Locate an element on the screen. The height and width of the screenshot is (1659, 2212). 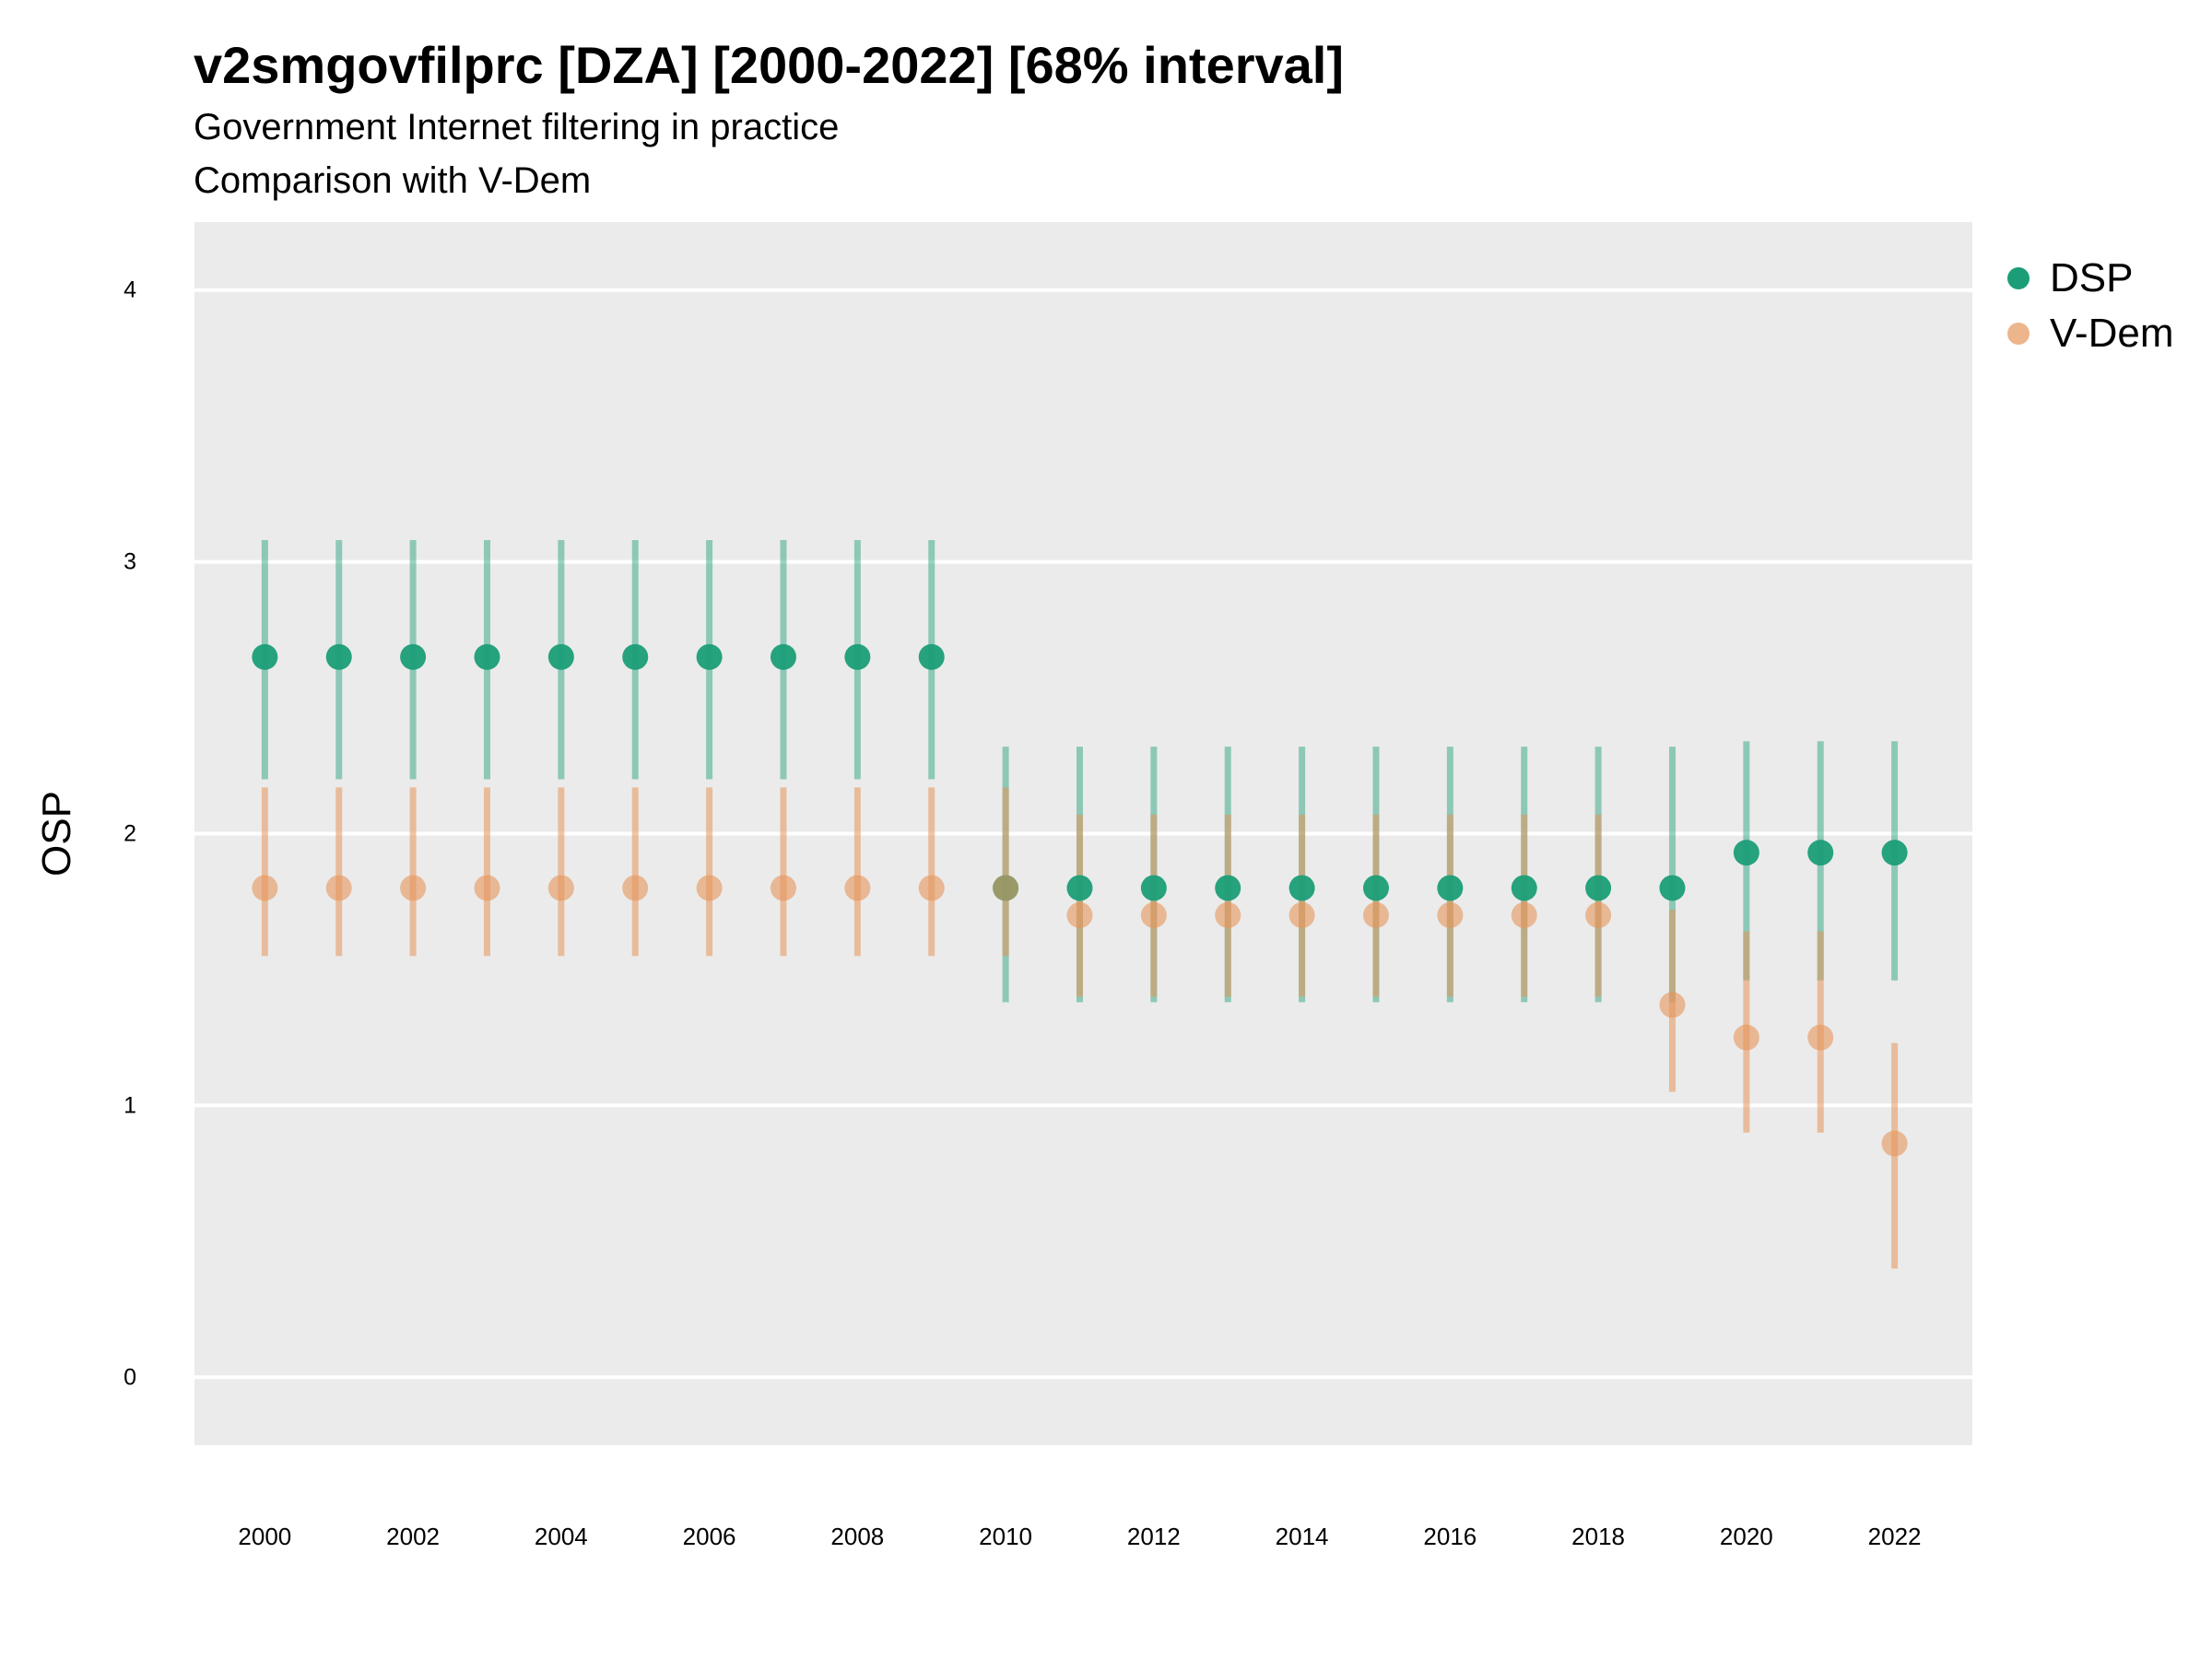
point-dsp-2001 is located at coordinates (338, 656).